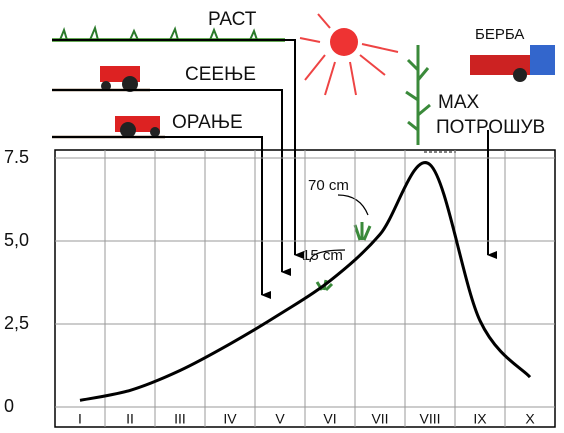 This screenshot has height=433, width=564. What do you see at coordinates (329, 419) in the screenshot?
I see `x-tick-label: VI` at bounding box center [329, 419].